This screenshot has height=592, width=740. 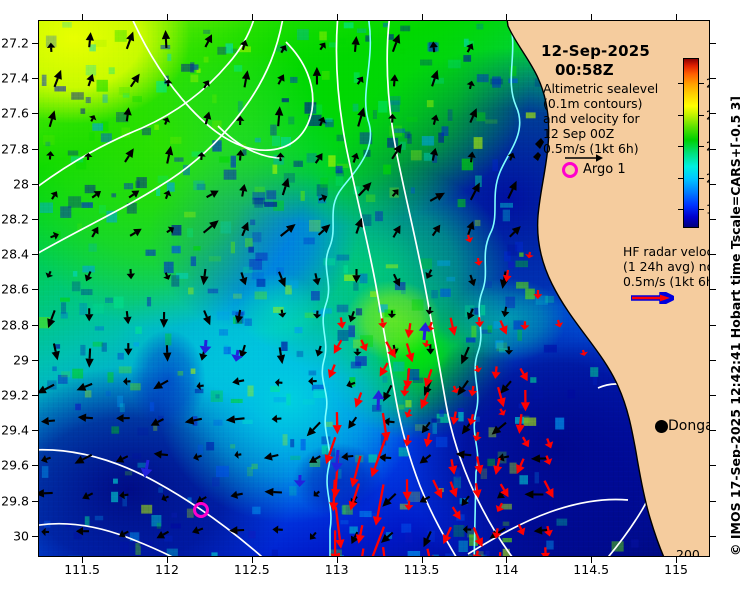 What do you see at coordinates (593, 103) in the screenshot?
I see `altimetry-legend-line2: (0.1m contours)` at bounding box center [593, 103].